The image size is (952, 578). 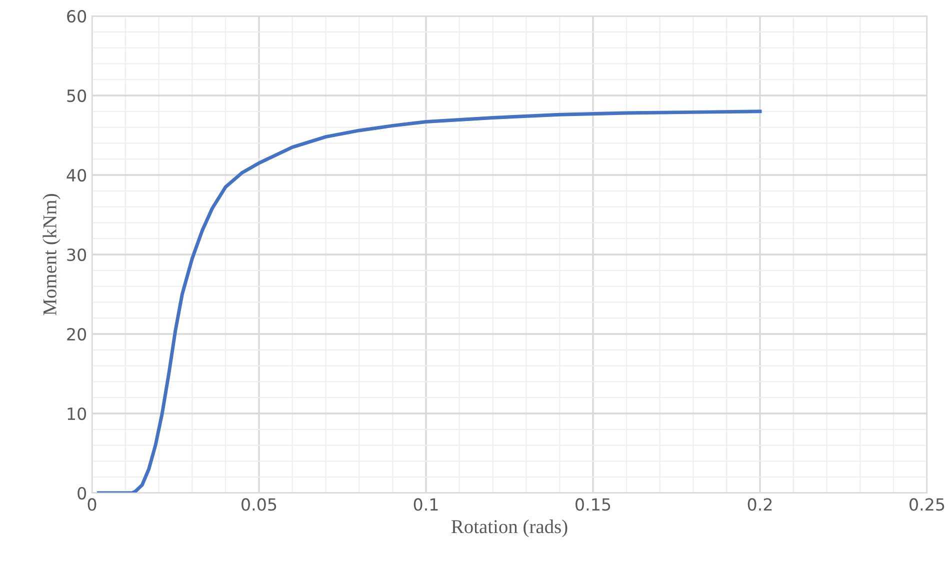 I want to click on x-tick-label: 0, so click(x=92, y=504).